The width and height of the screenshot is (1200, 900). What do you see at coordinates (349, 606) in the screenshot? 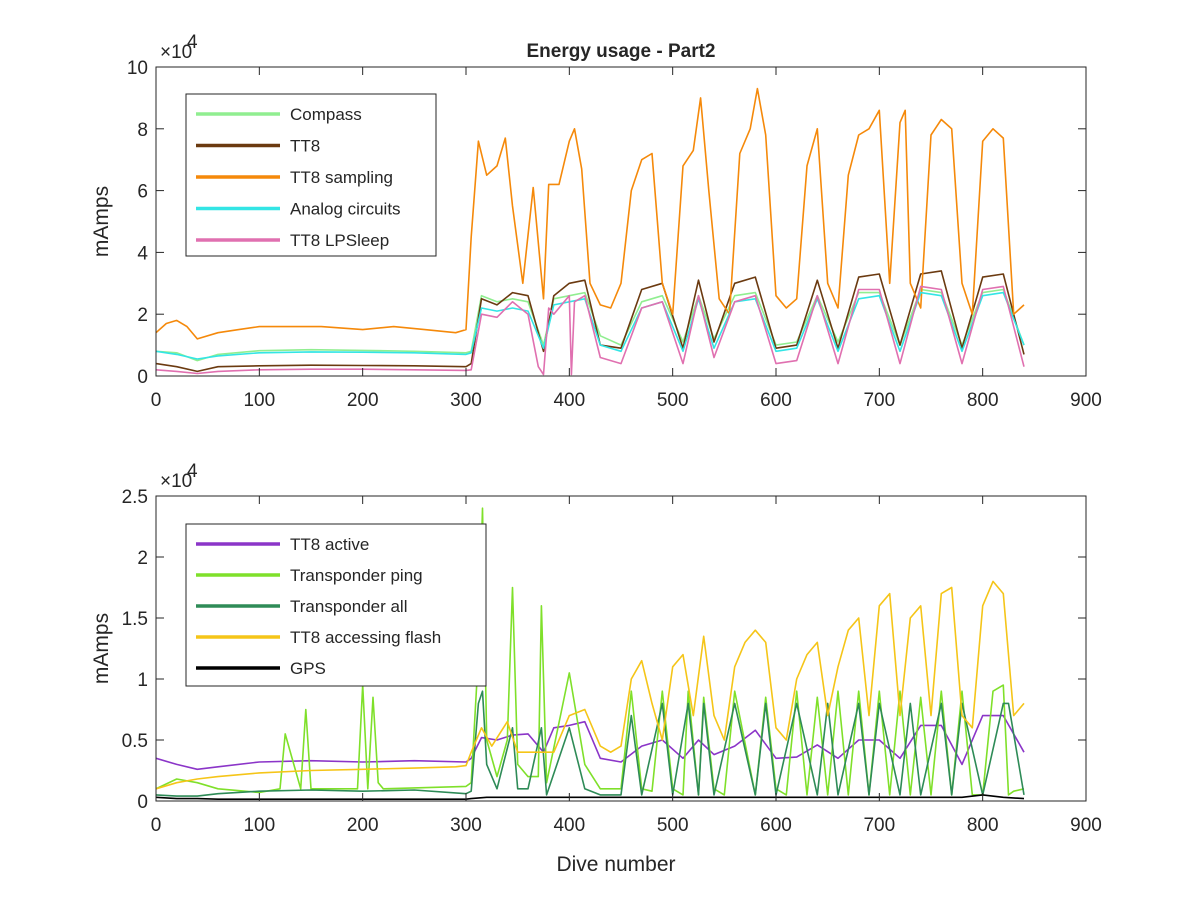
I see `legend-entry: Transponder all` at bounding box center [349, 606].